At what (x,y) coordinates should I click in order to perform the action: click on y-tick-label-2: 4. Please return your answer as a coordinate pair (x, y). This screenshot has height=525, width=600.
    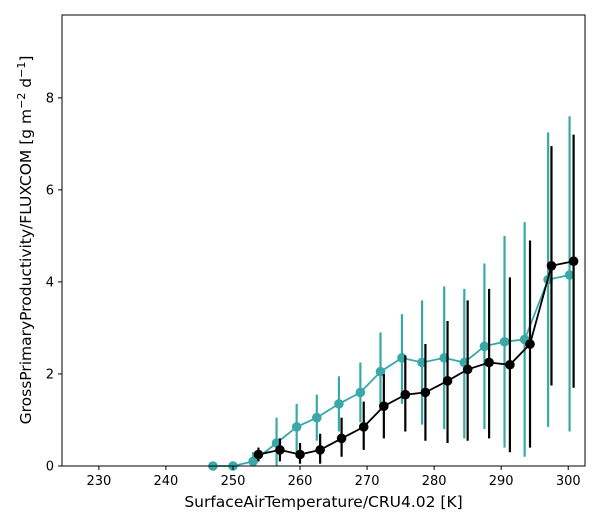
    Looking at the image, I should click on (50, 282).